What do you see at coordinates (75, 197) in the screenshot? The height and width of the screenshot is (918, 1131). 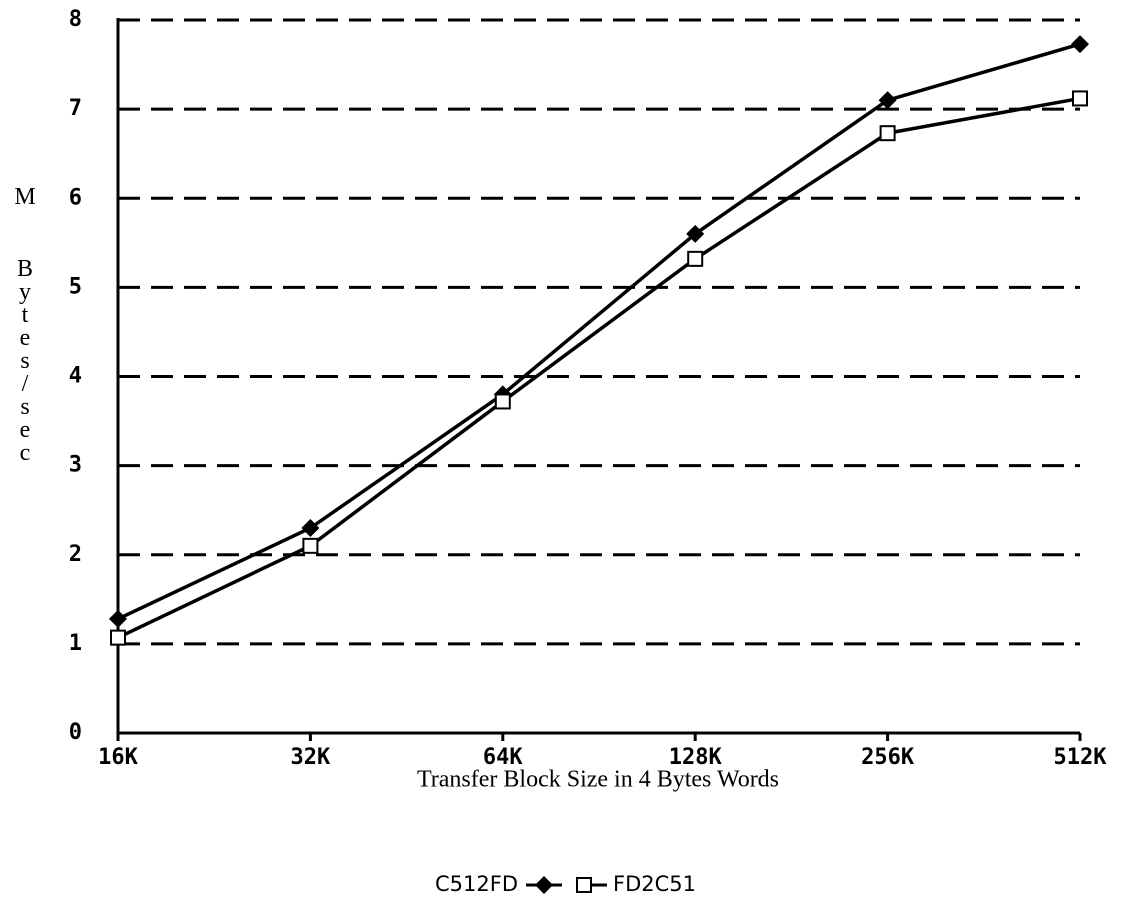 I see `y-tick-label: 6` at bounding box center [75, 197].